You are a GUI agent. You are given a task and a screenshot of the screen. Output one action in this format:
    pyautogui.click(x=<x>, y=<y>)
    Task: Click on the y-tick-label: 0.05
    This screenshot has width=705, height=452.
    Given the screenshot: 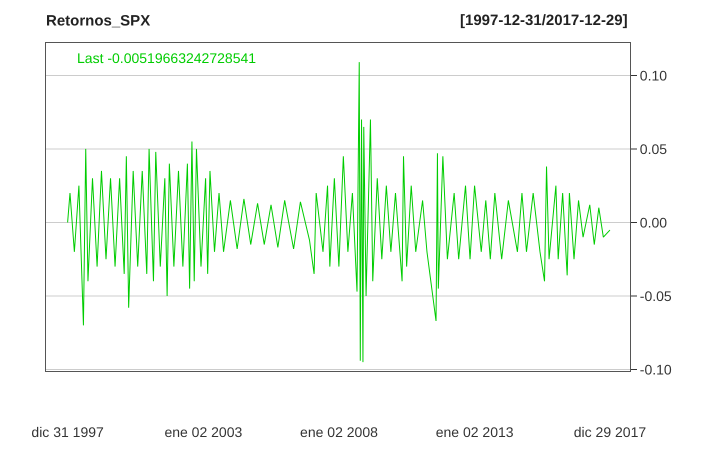 What is the action you would take?
    pyautogui.click(x=654, y=148)
    